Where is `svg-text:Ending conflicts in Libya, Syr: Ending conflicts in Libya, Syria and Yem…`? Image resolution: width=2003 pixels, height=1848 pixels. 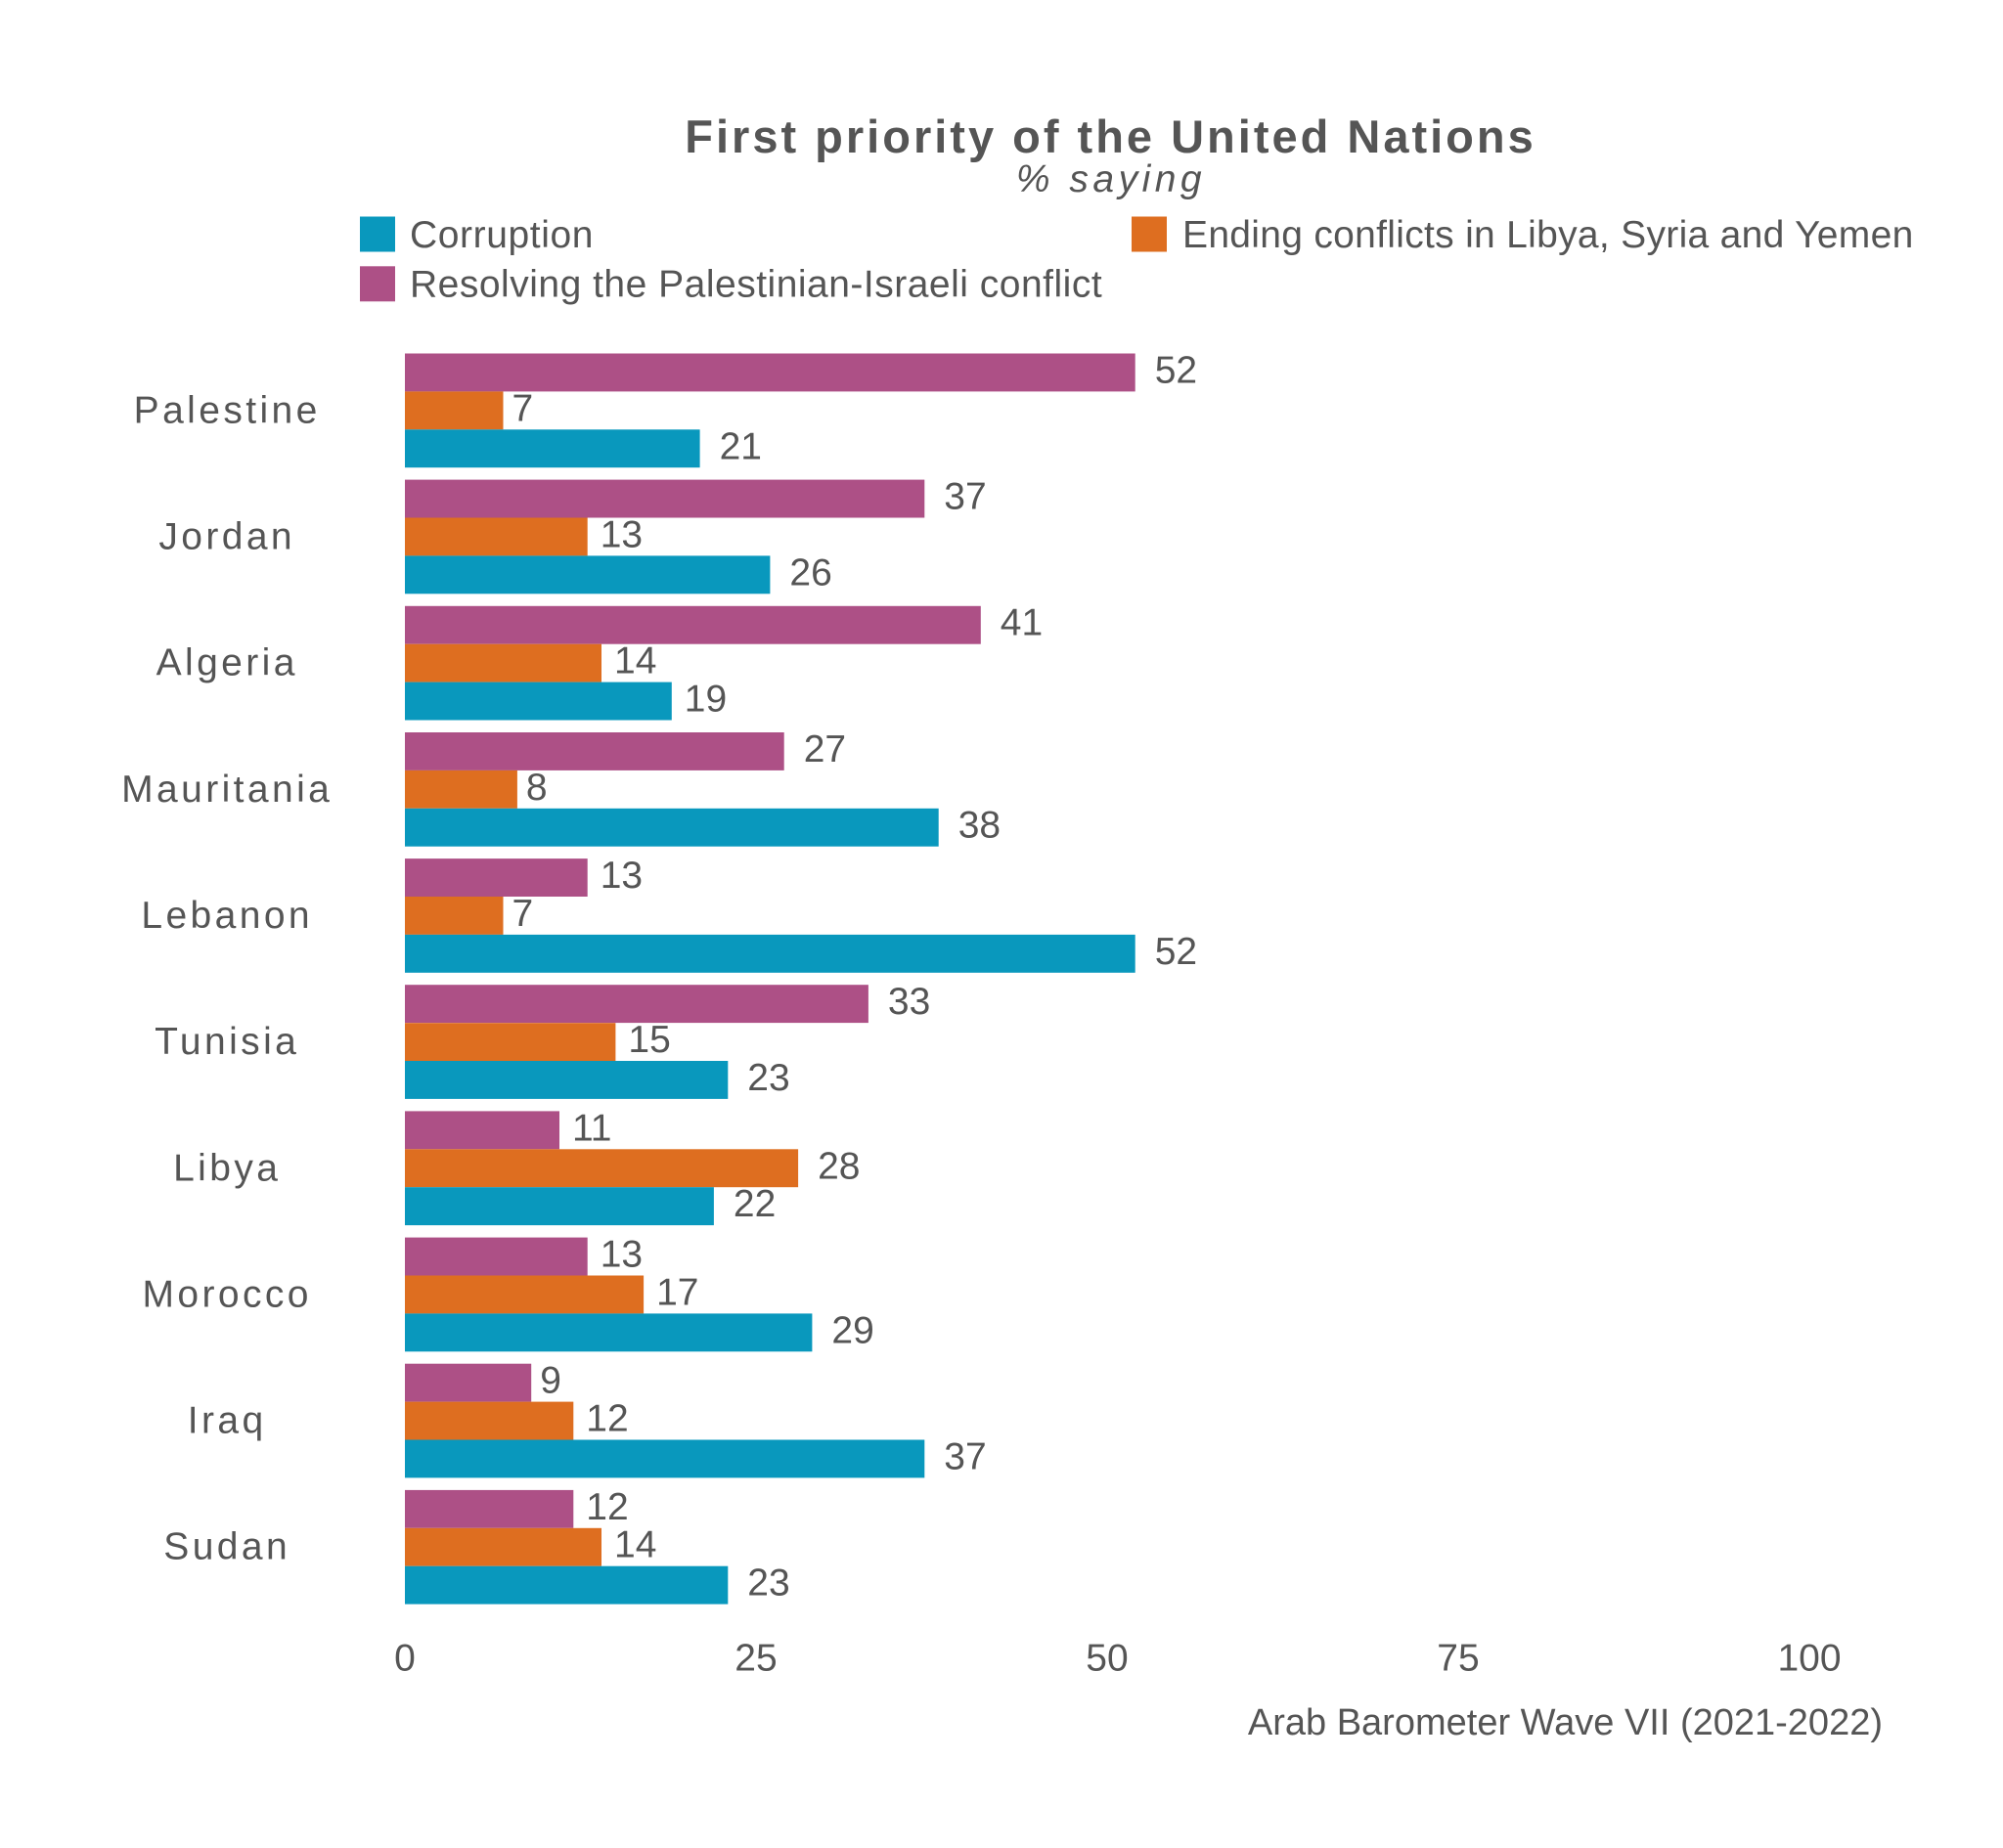 svg-text:Ending conflicts in Libya, Syr: Ending conflicts in Libya, Syria and Yem… is located at coordinates (1548, 235).